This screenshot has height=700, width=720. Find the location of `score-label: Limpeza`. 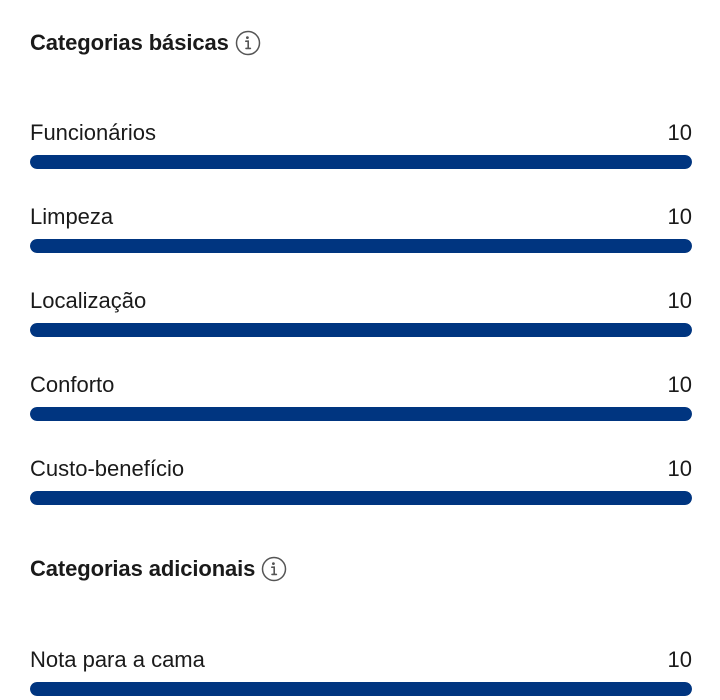

score-label: Limpeza is located at coordinates (72, 216).